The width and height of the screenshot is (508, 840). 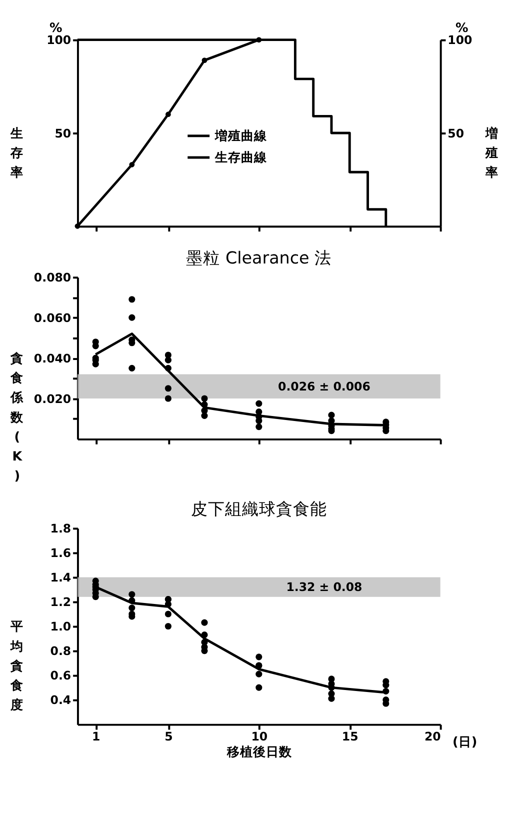 I want to click on y-tick-label: 100, so click(x=59, y=40).